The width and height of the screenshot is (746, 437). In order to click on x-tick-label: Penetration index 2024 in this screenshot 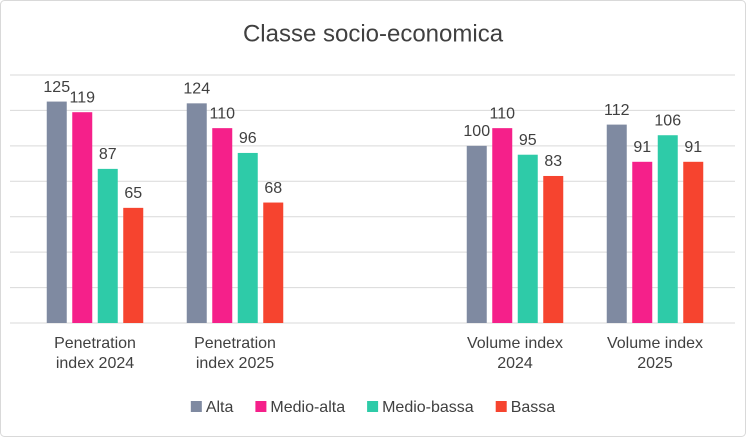, I will do `click(95, 353)`.